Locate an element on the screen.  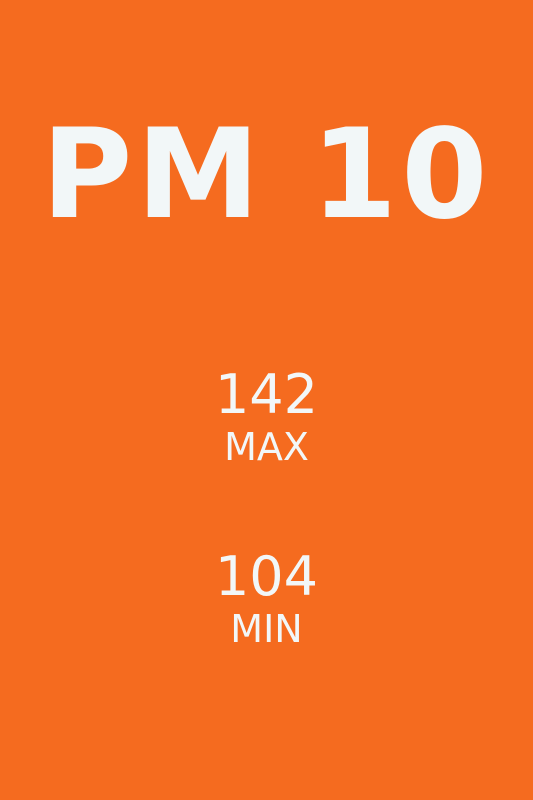
min-stat: 104 MIN is located at coordinates (266, 598).